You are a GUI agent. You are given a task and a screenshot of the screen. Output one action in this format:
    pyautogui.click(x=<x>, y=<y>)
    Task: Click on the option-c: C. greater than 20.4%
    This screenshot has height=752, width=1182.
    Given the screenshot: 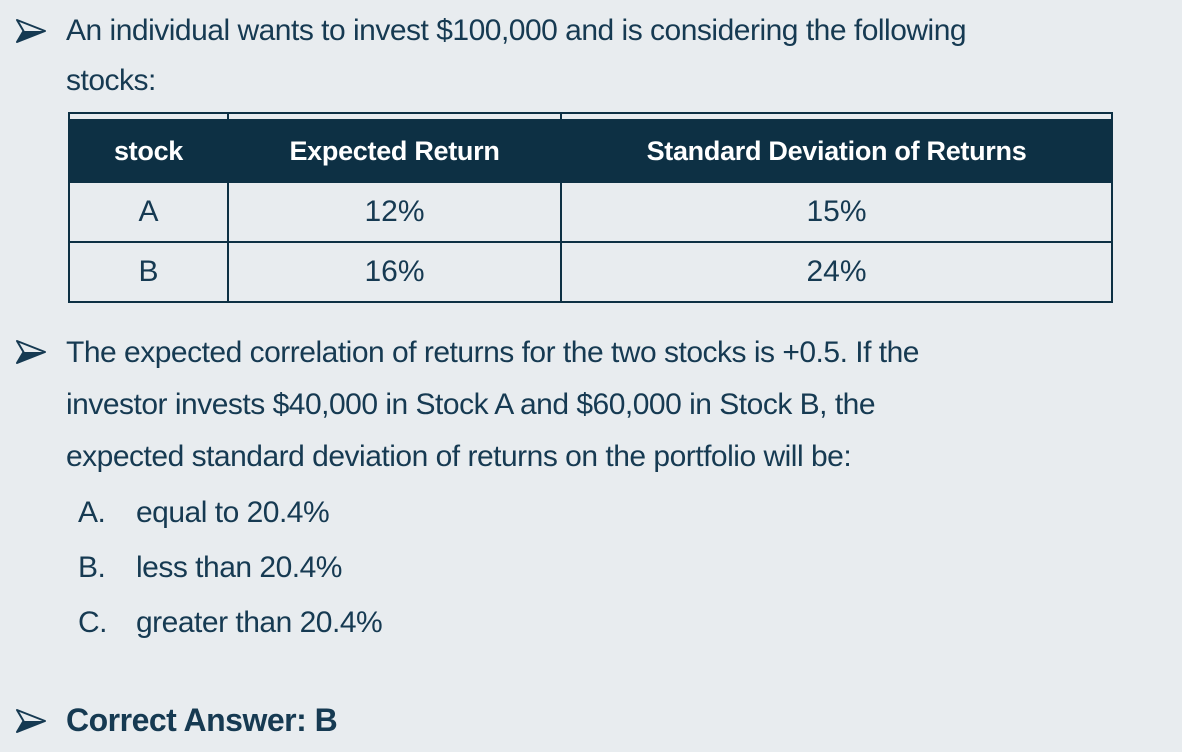 What is the action you would take?
    pyautogui.click(x=630, y=622)
    